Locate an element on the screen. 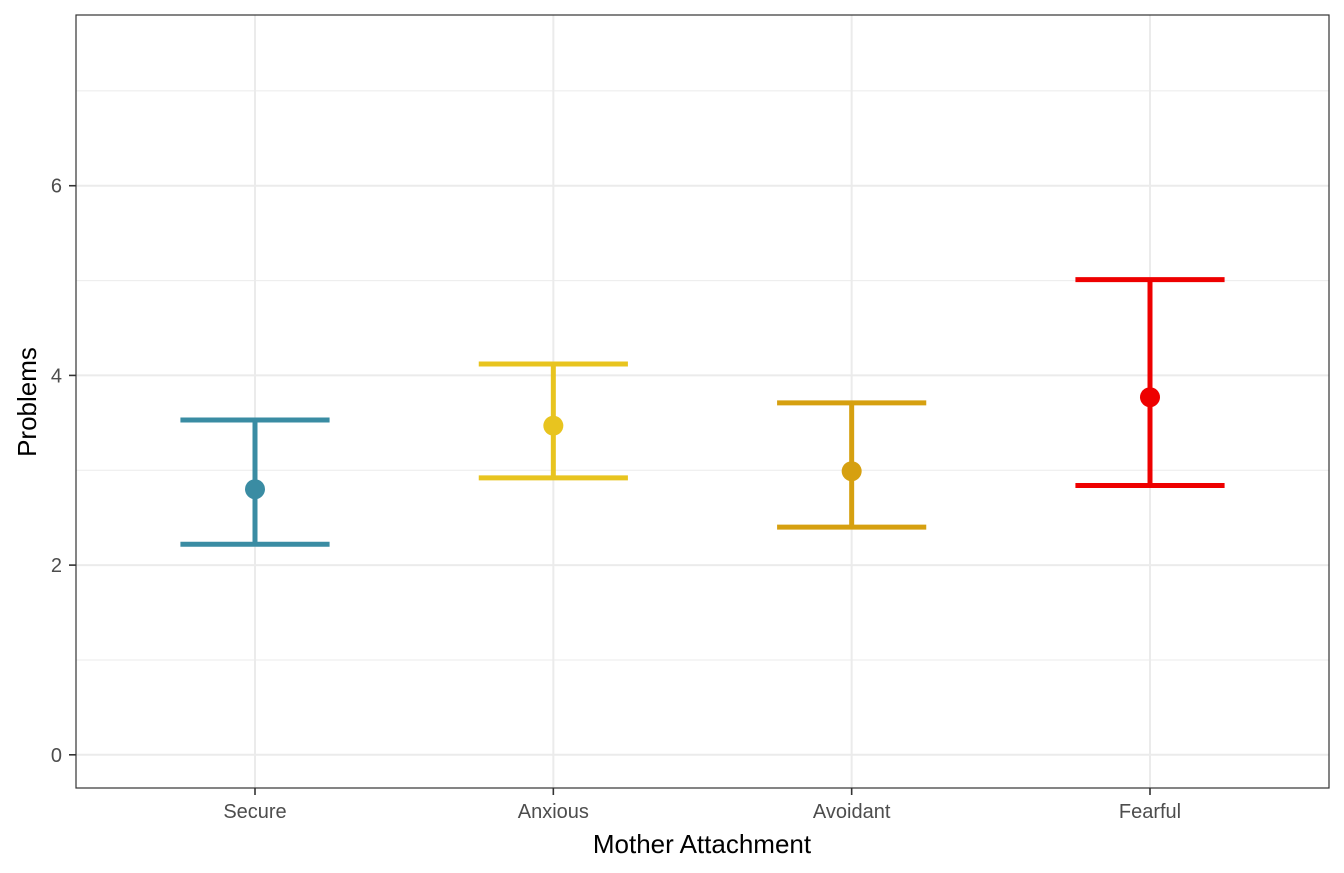  x-tick-label: Anxious is located at coordinates (553, 812).